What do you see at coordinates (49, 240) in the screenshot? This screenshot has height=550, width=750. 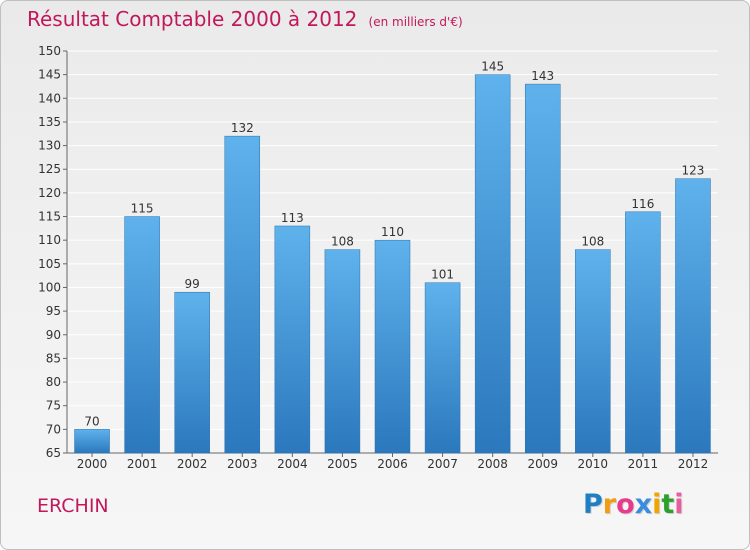 I see `y-tick-label: 110` at bounding box center [49, 240].